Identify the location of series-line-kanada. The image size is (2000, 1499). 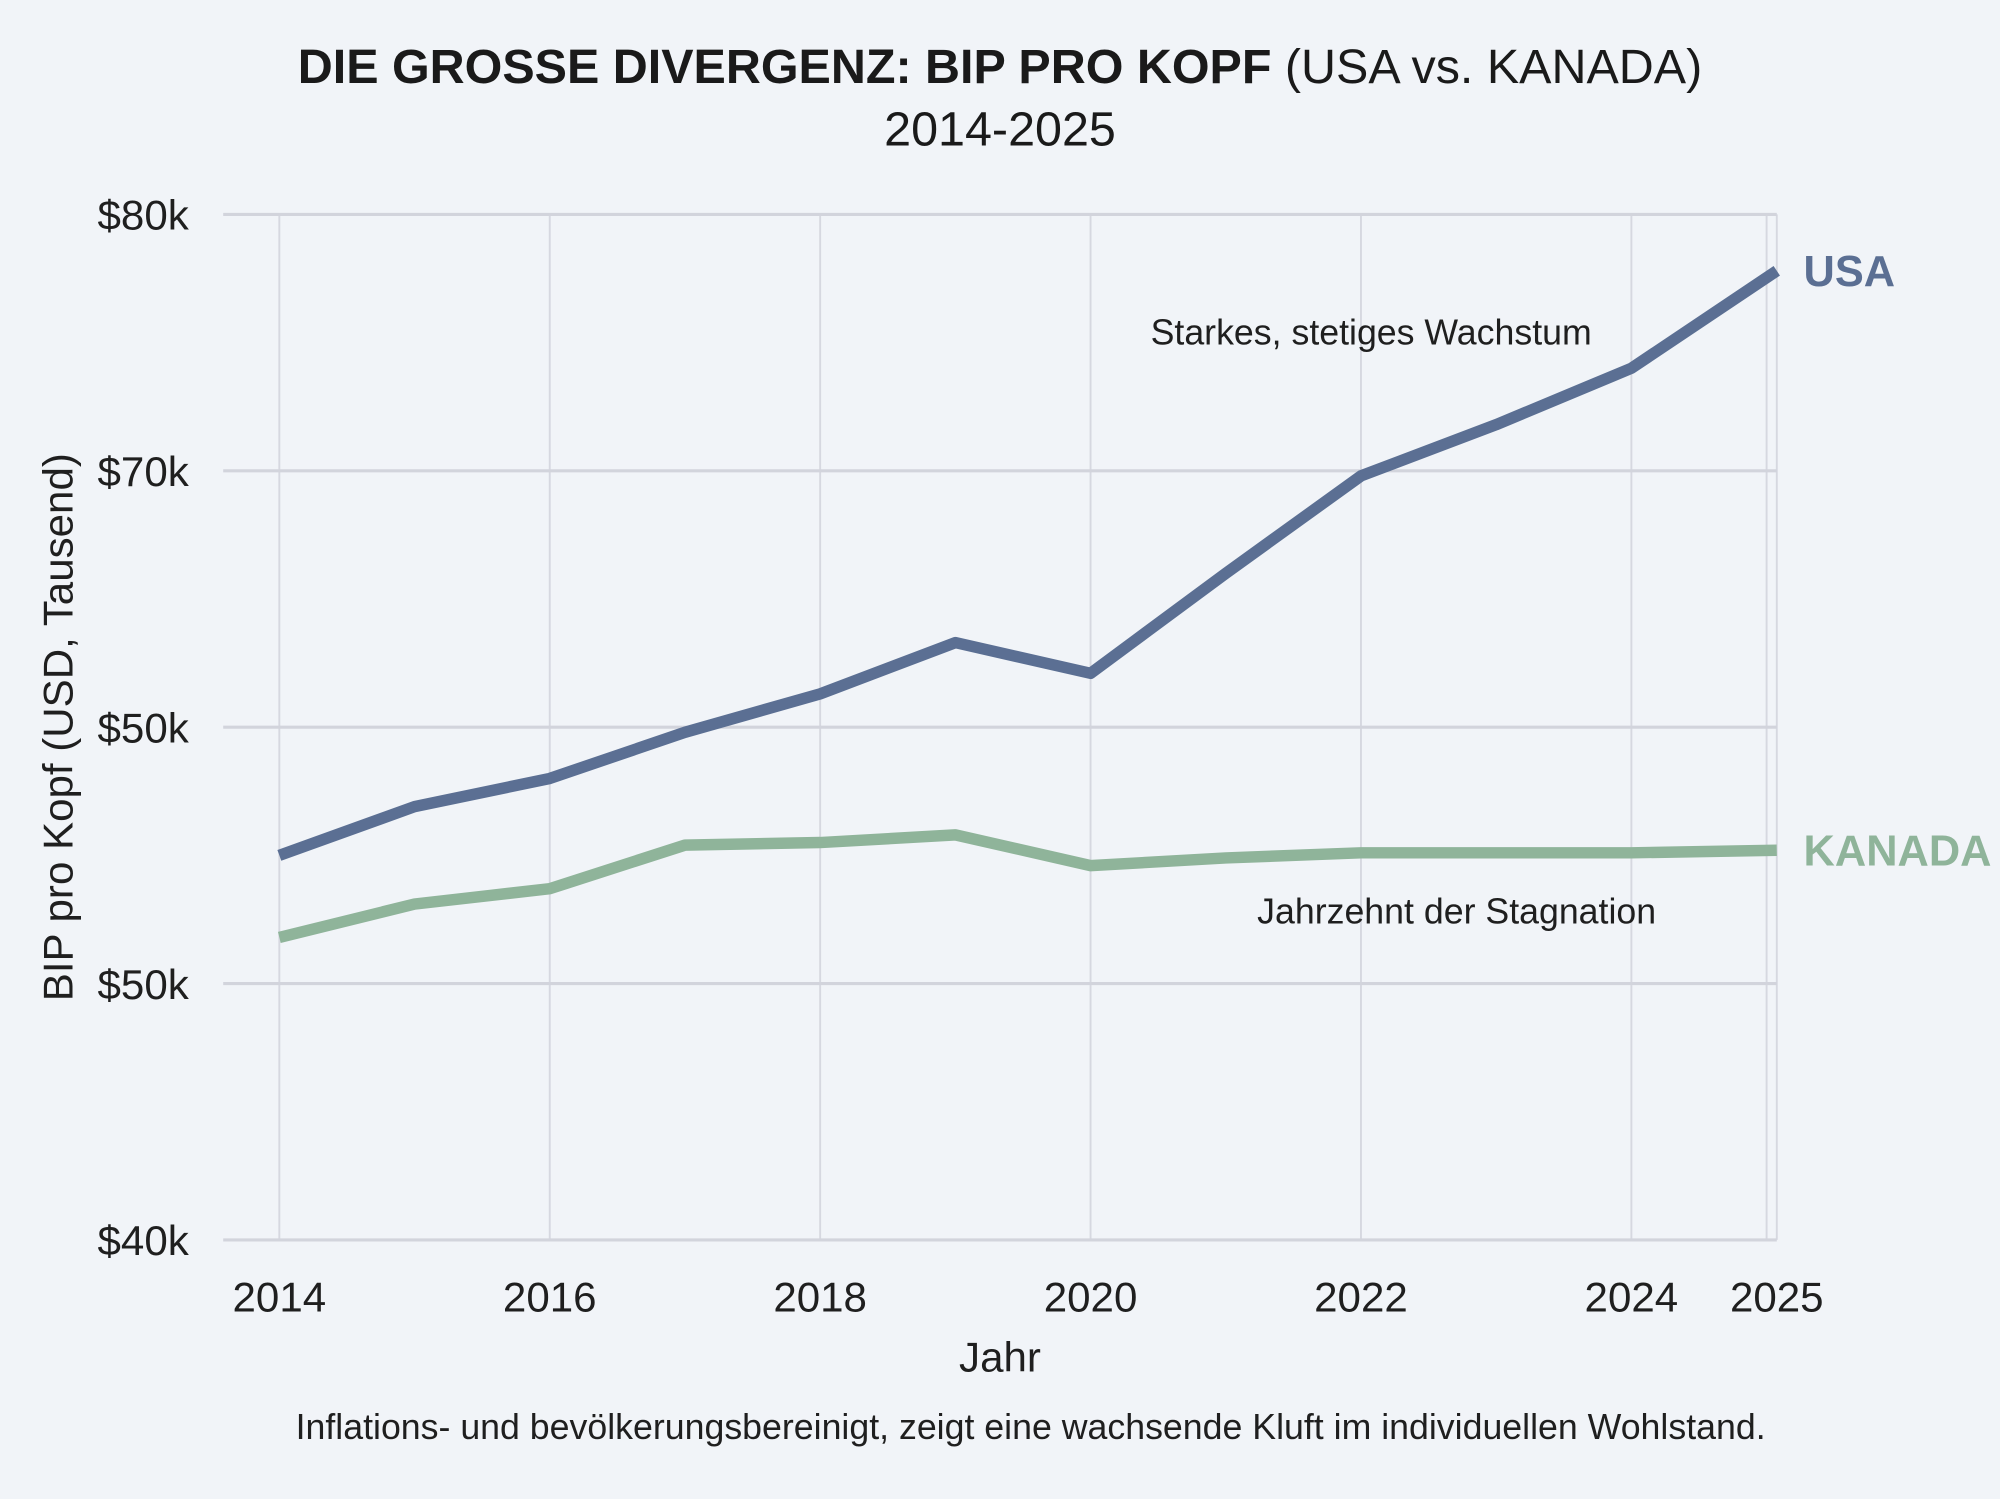
(1027, 886).